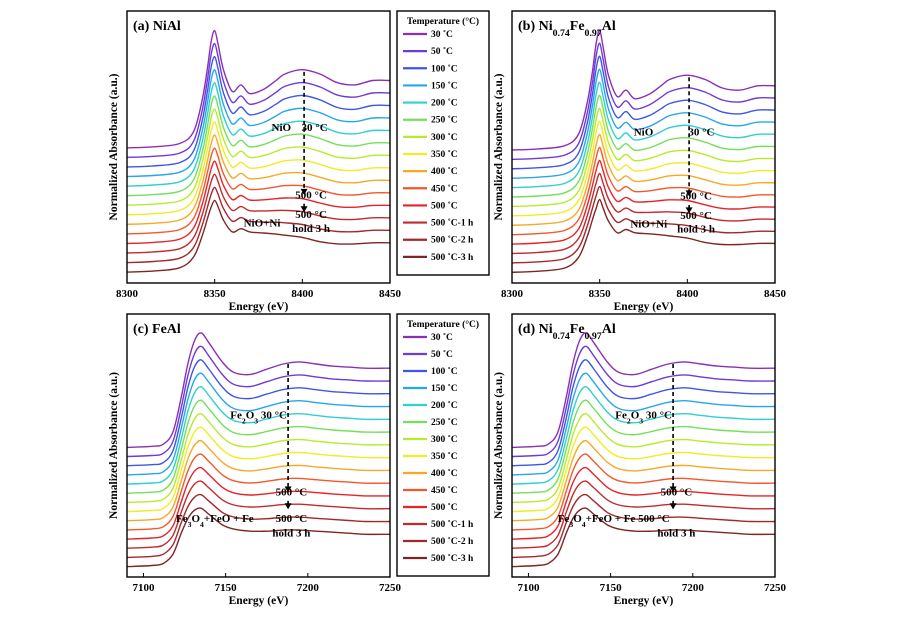 The width and height of the screenshot is (906, 625). Describe the element at coordinates (444, 456) in the screenshot. I see `legend-entry-label: 350 ˚C` at that location.